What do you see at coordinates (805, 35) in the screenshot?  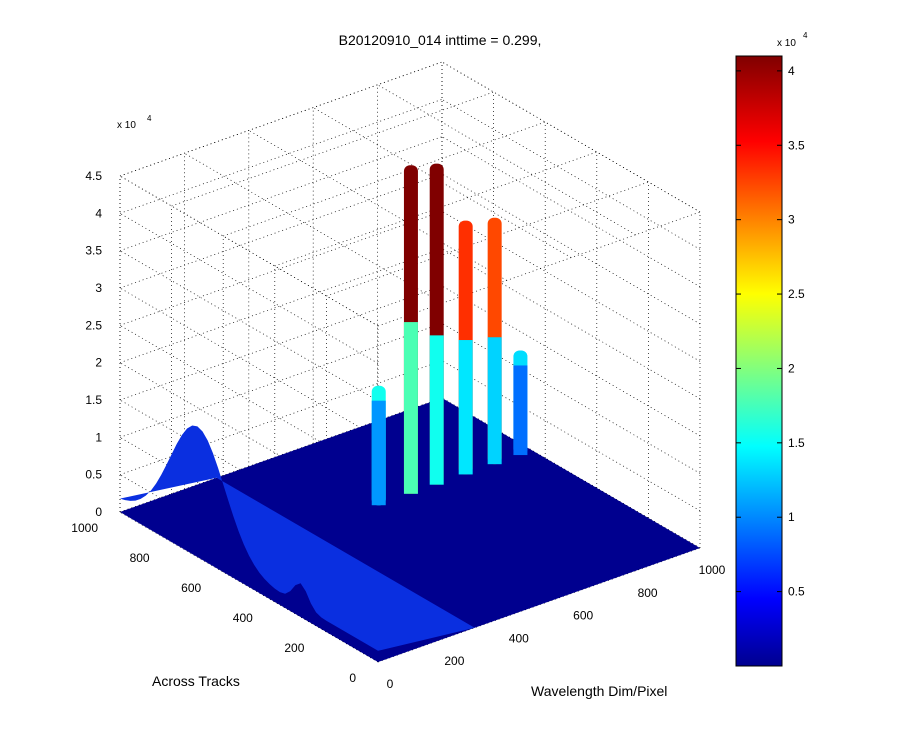 I see `colorbar-exponent: 4` at bounding box center [805, 35].